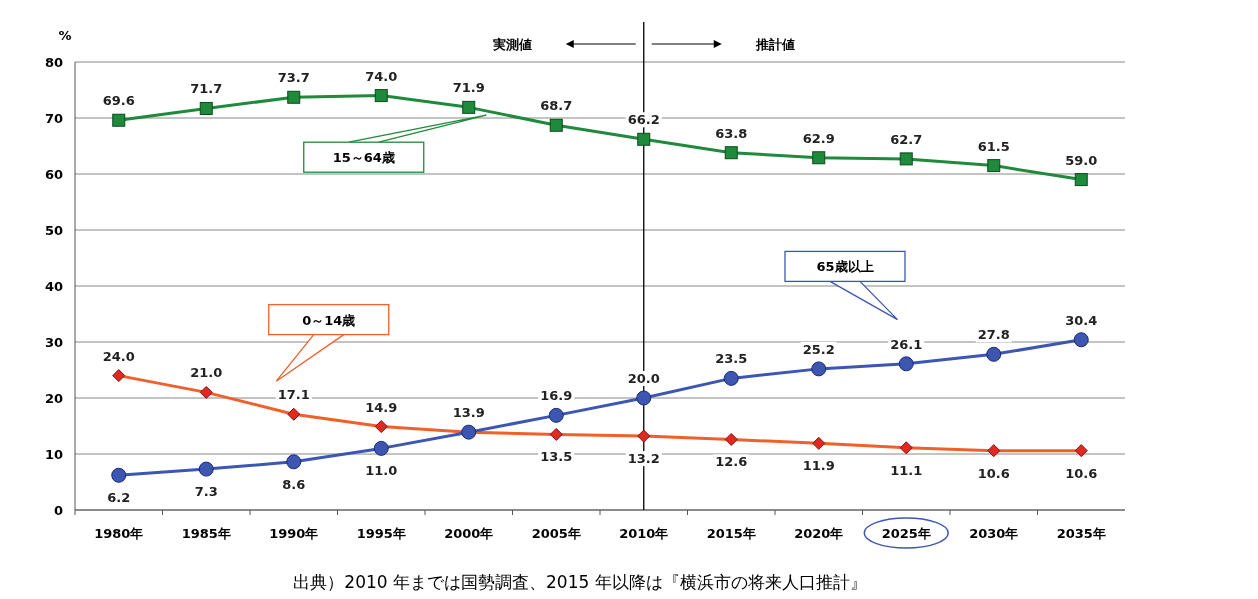 This screenshot has height=599, width=1258. Describe the element at coordinates (580, 582) in the screenshot. I see `source-note: 出典）2010 年までは国勢調査、2015 年以降は『横浜市の将来人口推計』` at that location.